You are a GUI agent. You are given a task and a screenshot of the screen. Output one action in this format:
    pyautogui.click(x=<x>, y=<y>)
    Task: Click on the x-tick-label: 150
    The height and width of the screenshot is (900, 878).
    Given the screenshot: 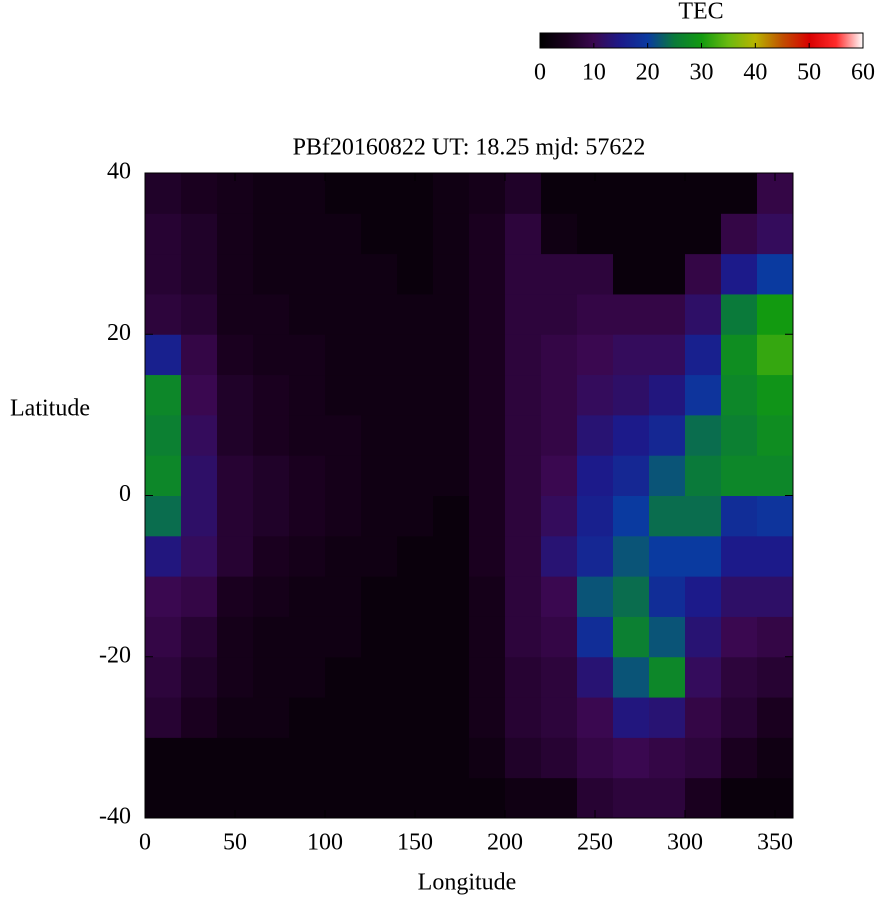 What is the action you would take?
    pyautogui.click(x=415, y=843)
    